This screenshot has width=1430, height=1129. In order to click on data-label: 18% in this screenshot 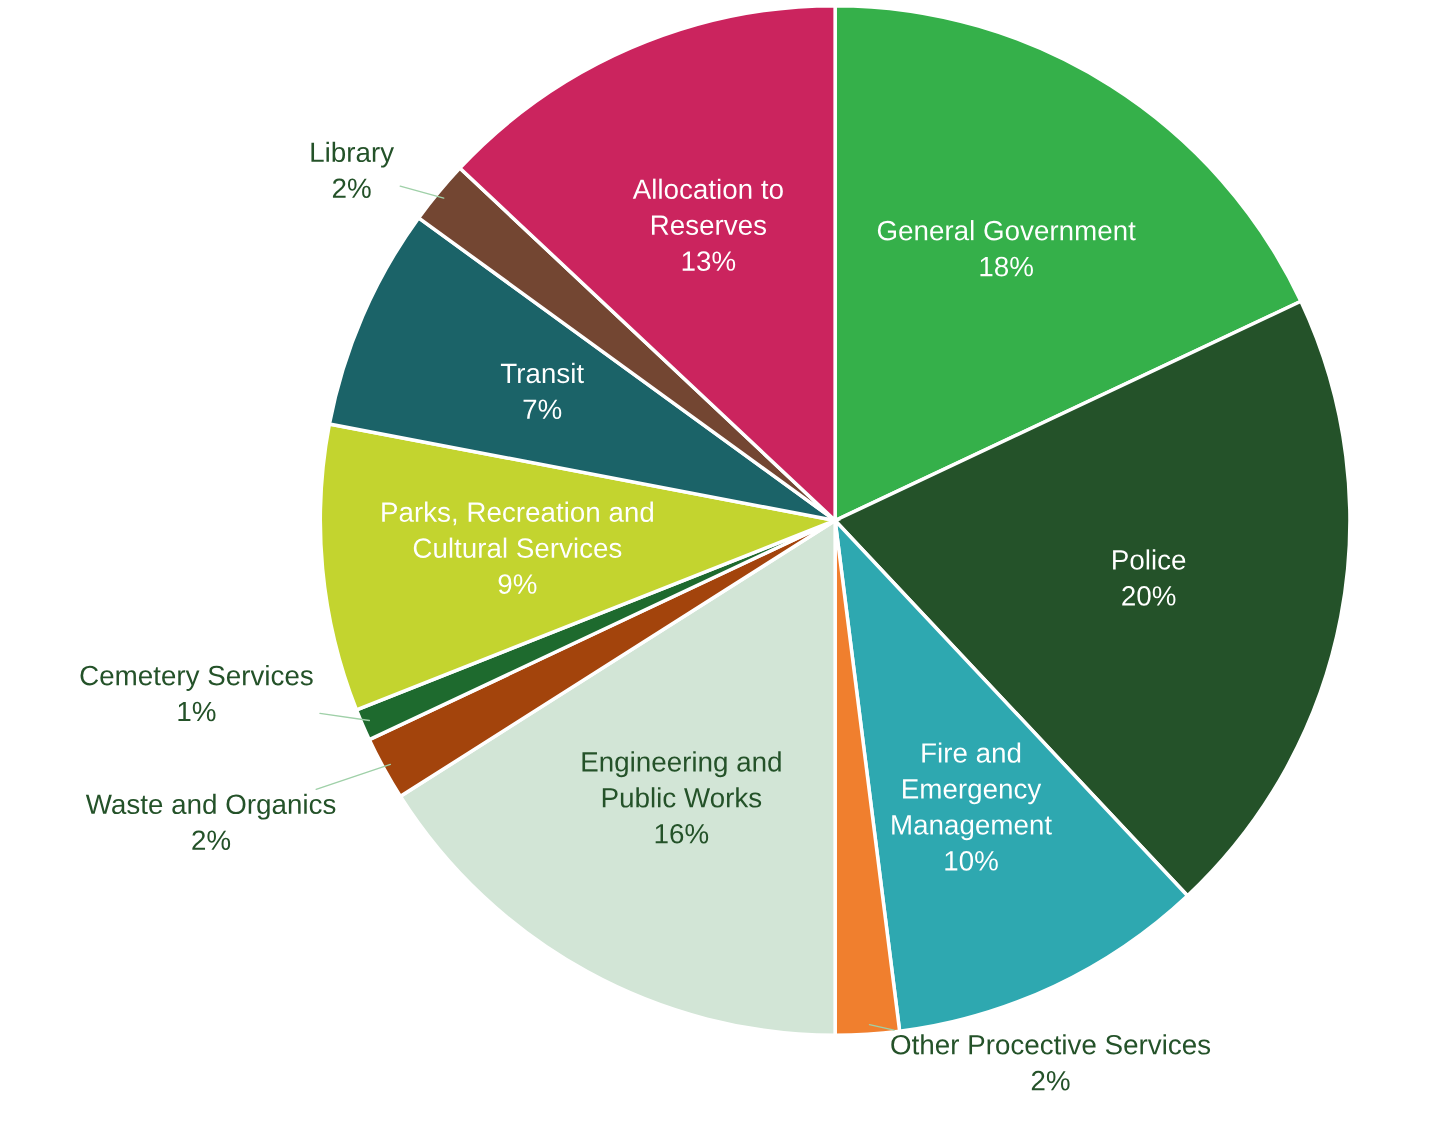, I will do `click(1006, 266)`.